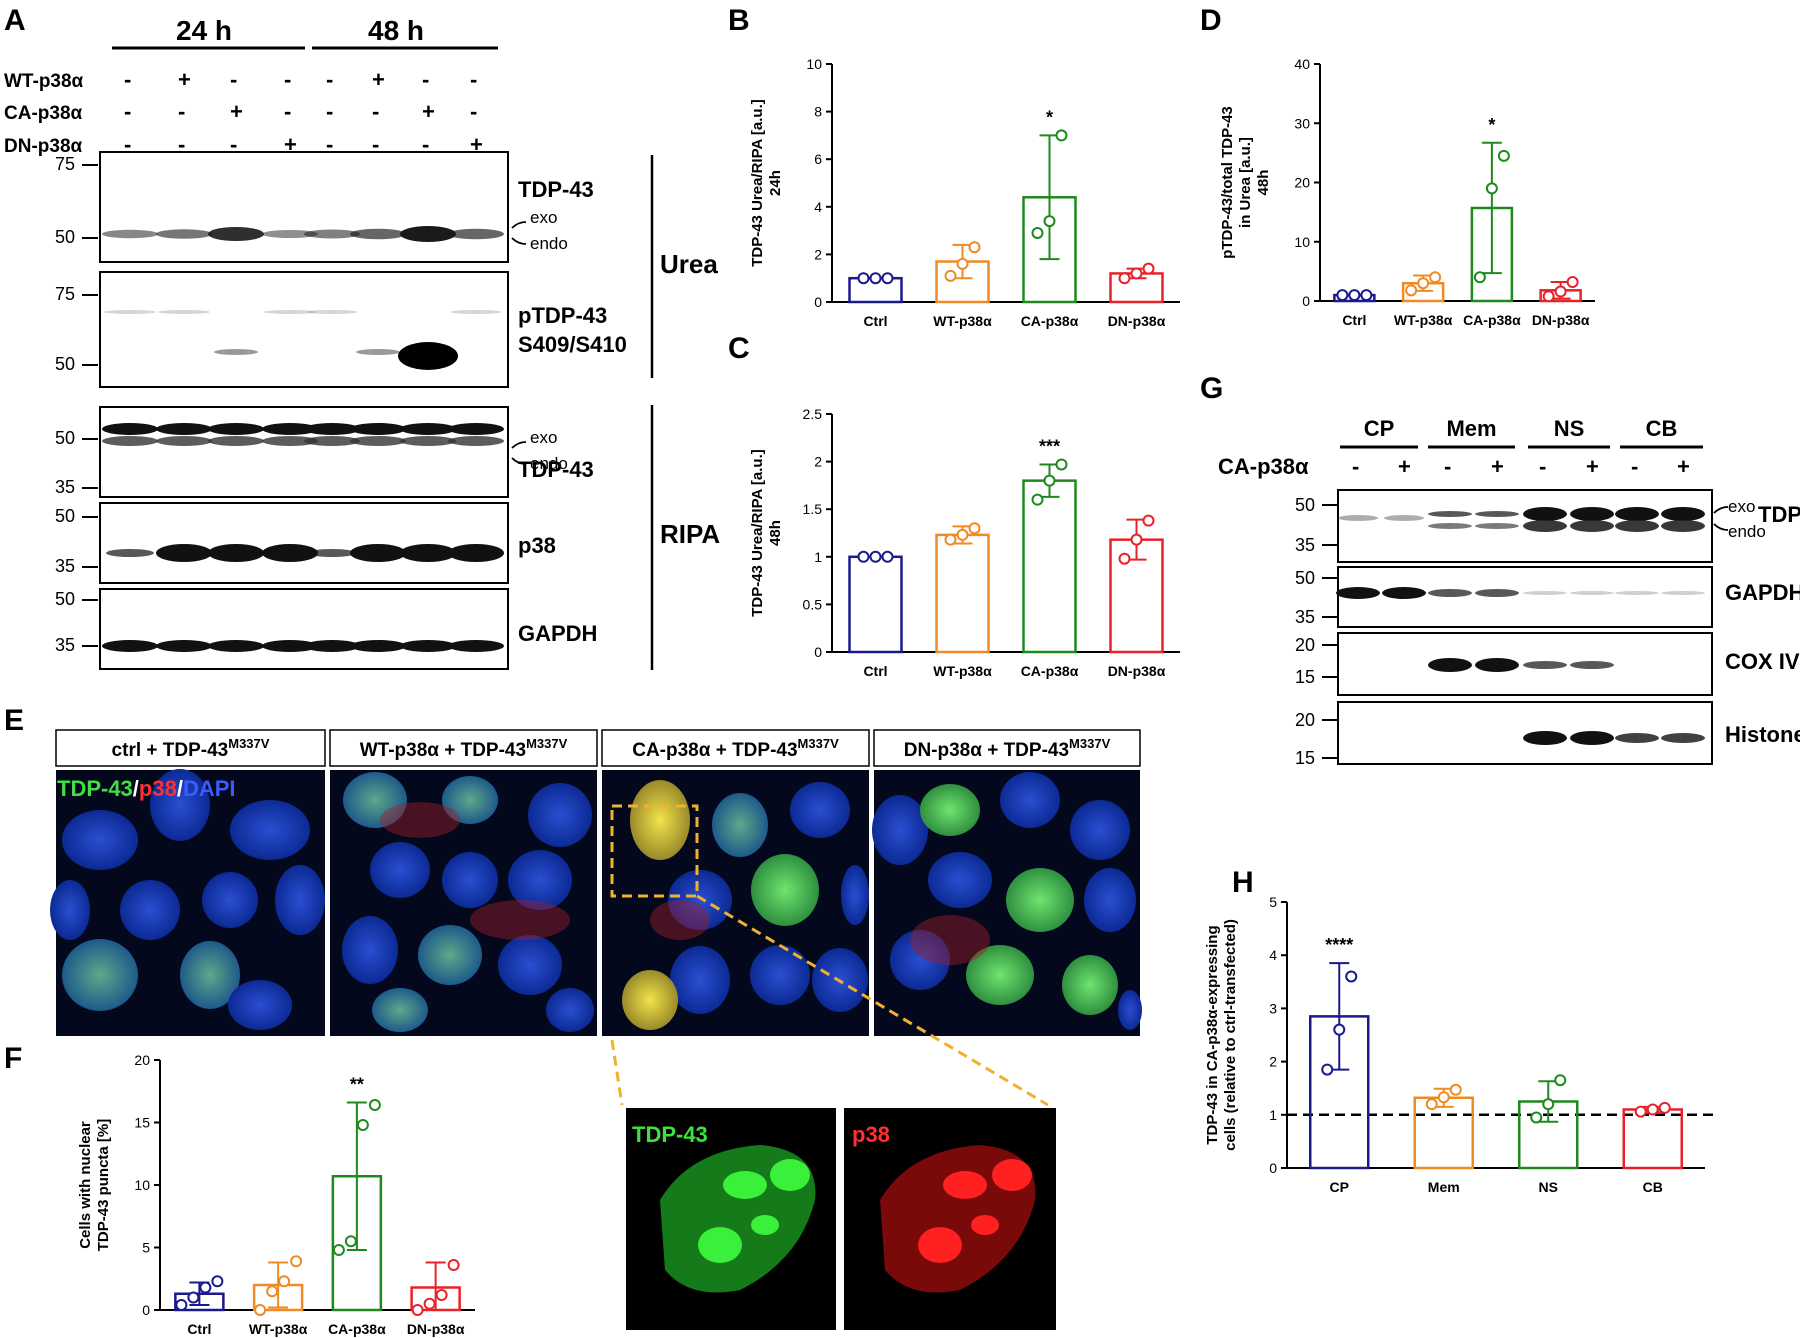 The height and width of the screenshot is (1338, 1800). What do you see at coordinates (1273, 1168) in the screenshot?
I see `ytick-label-H-0: 0` at bounding box center [1273, 1168].